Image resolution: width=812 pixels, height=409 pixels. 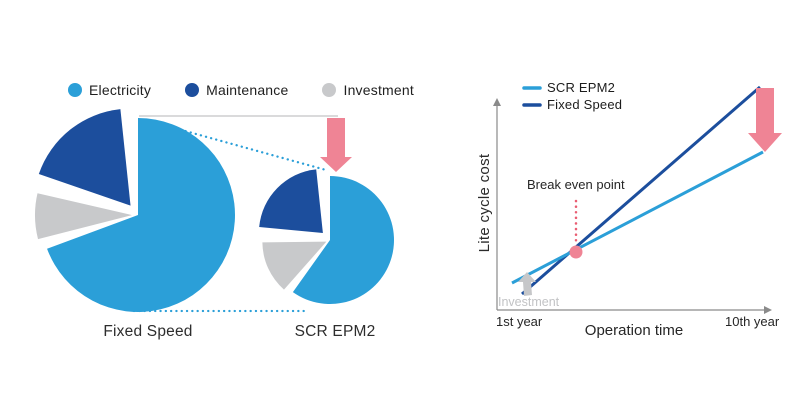 I want to click on breakeven-point-marker, so click(x=576, y=252).